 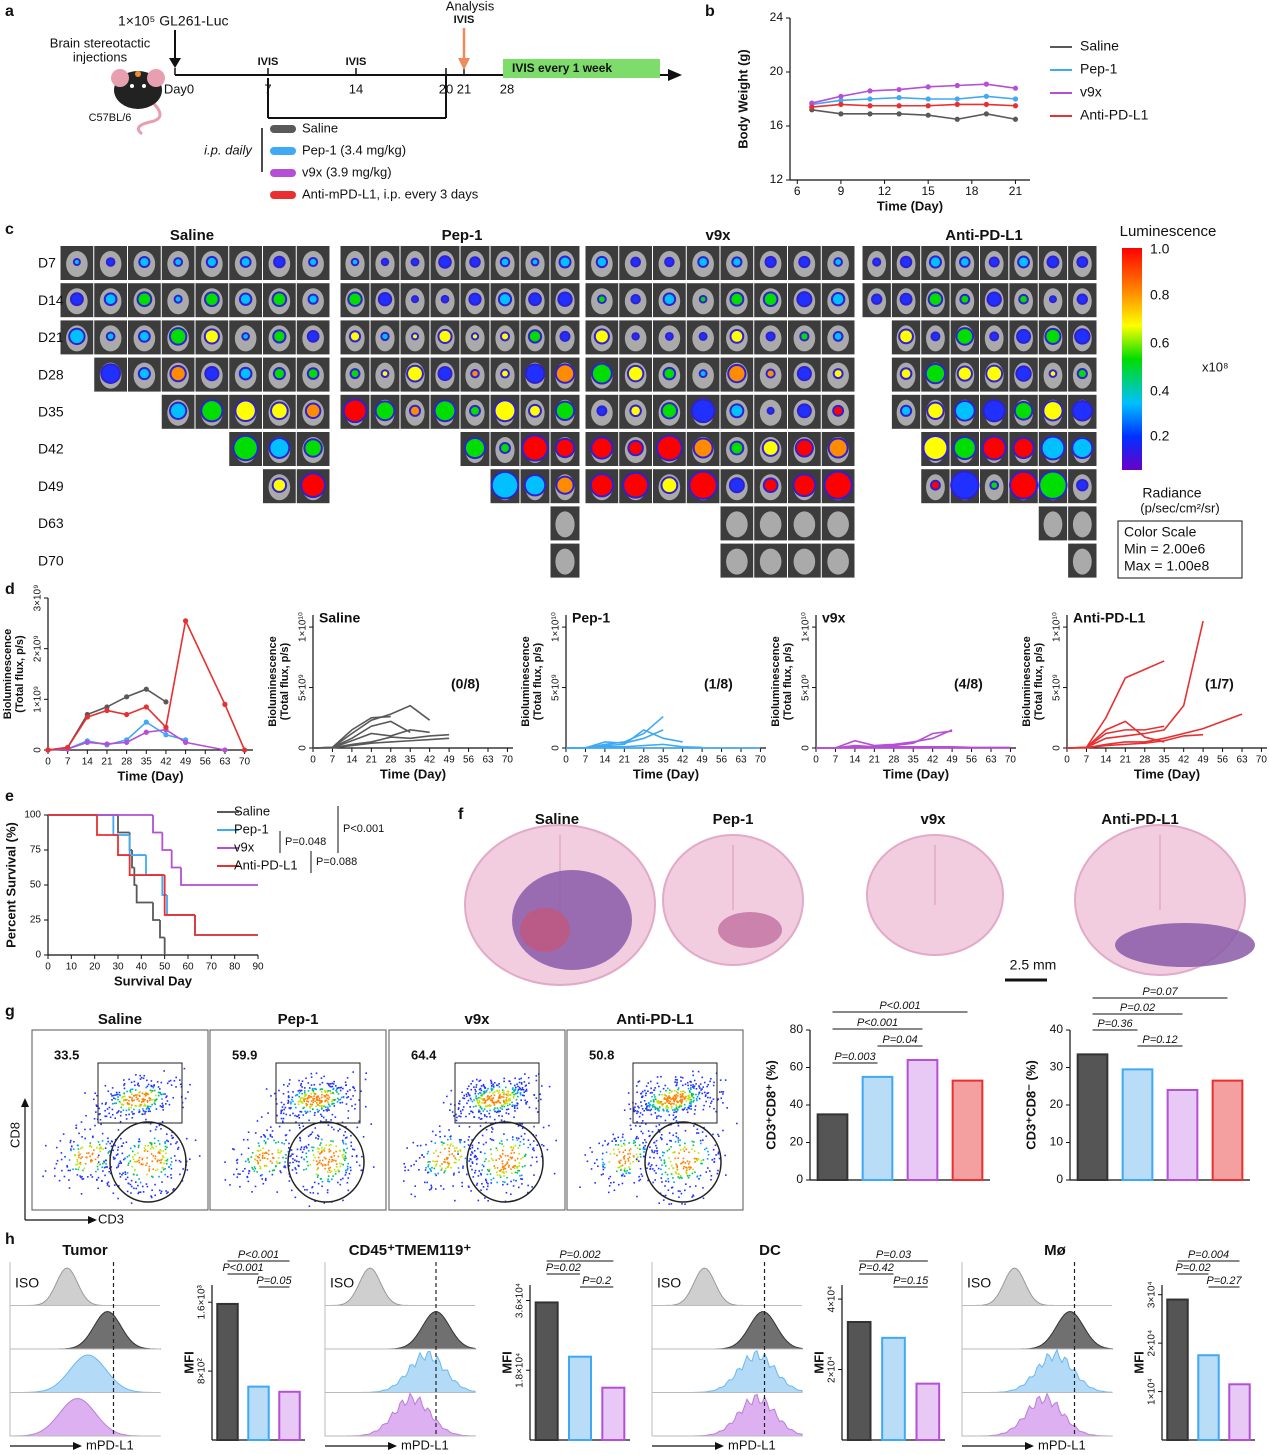 What do you see at coordinates (1227, 1130) in the screenshot?
I see `bar` at bounding box center [1227, 1130].